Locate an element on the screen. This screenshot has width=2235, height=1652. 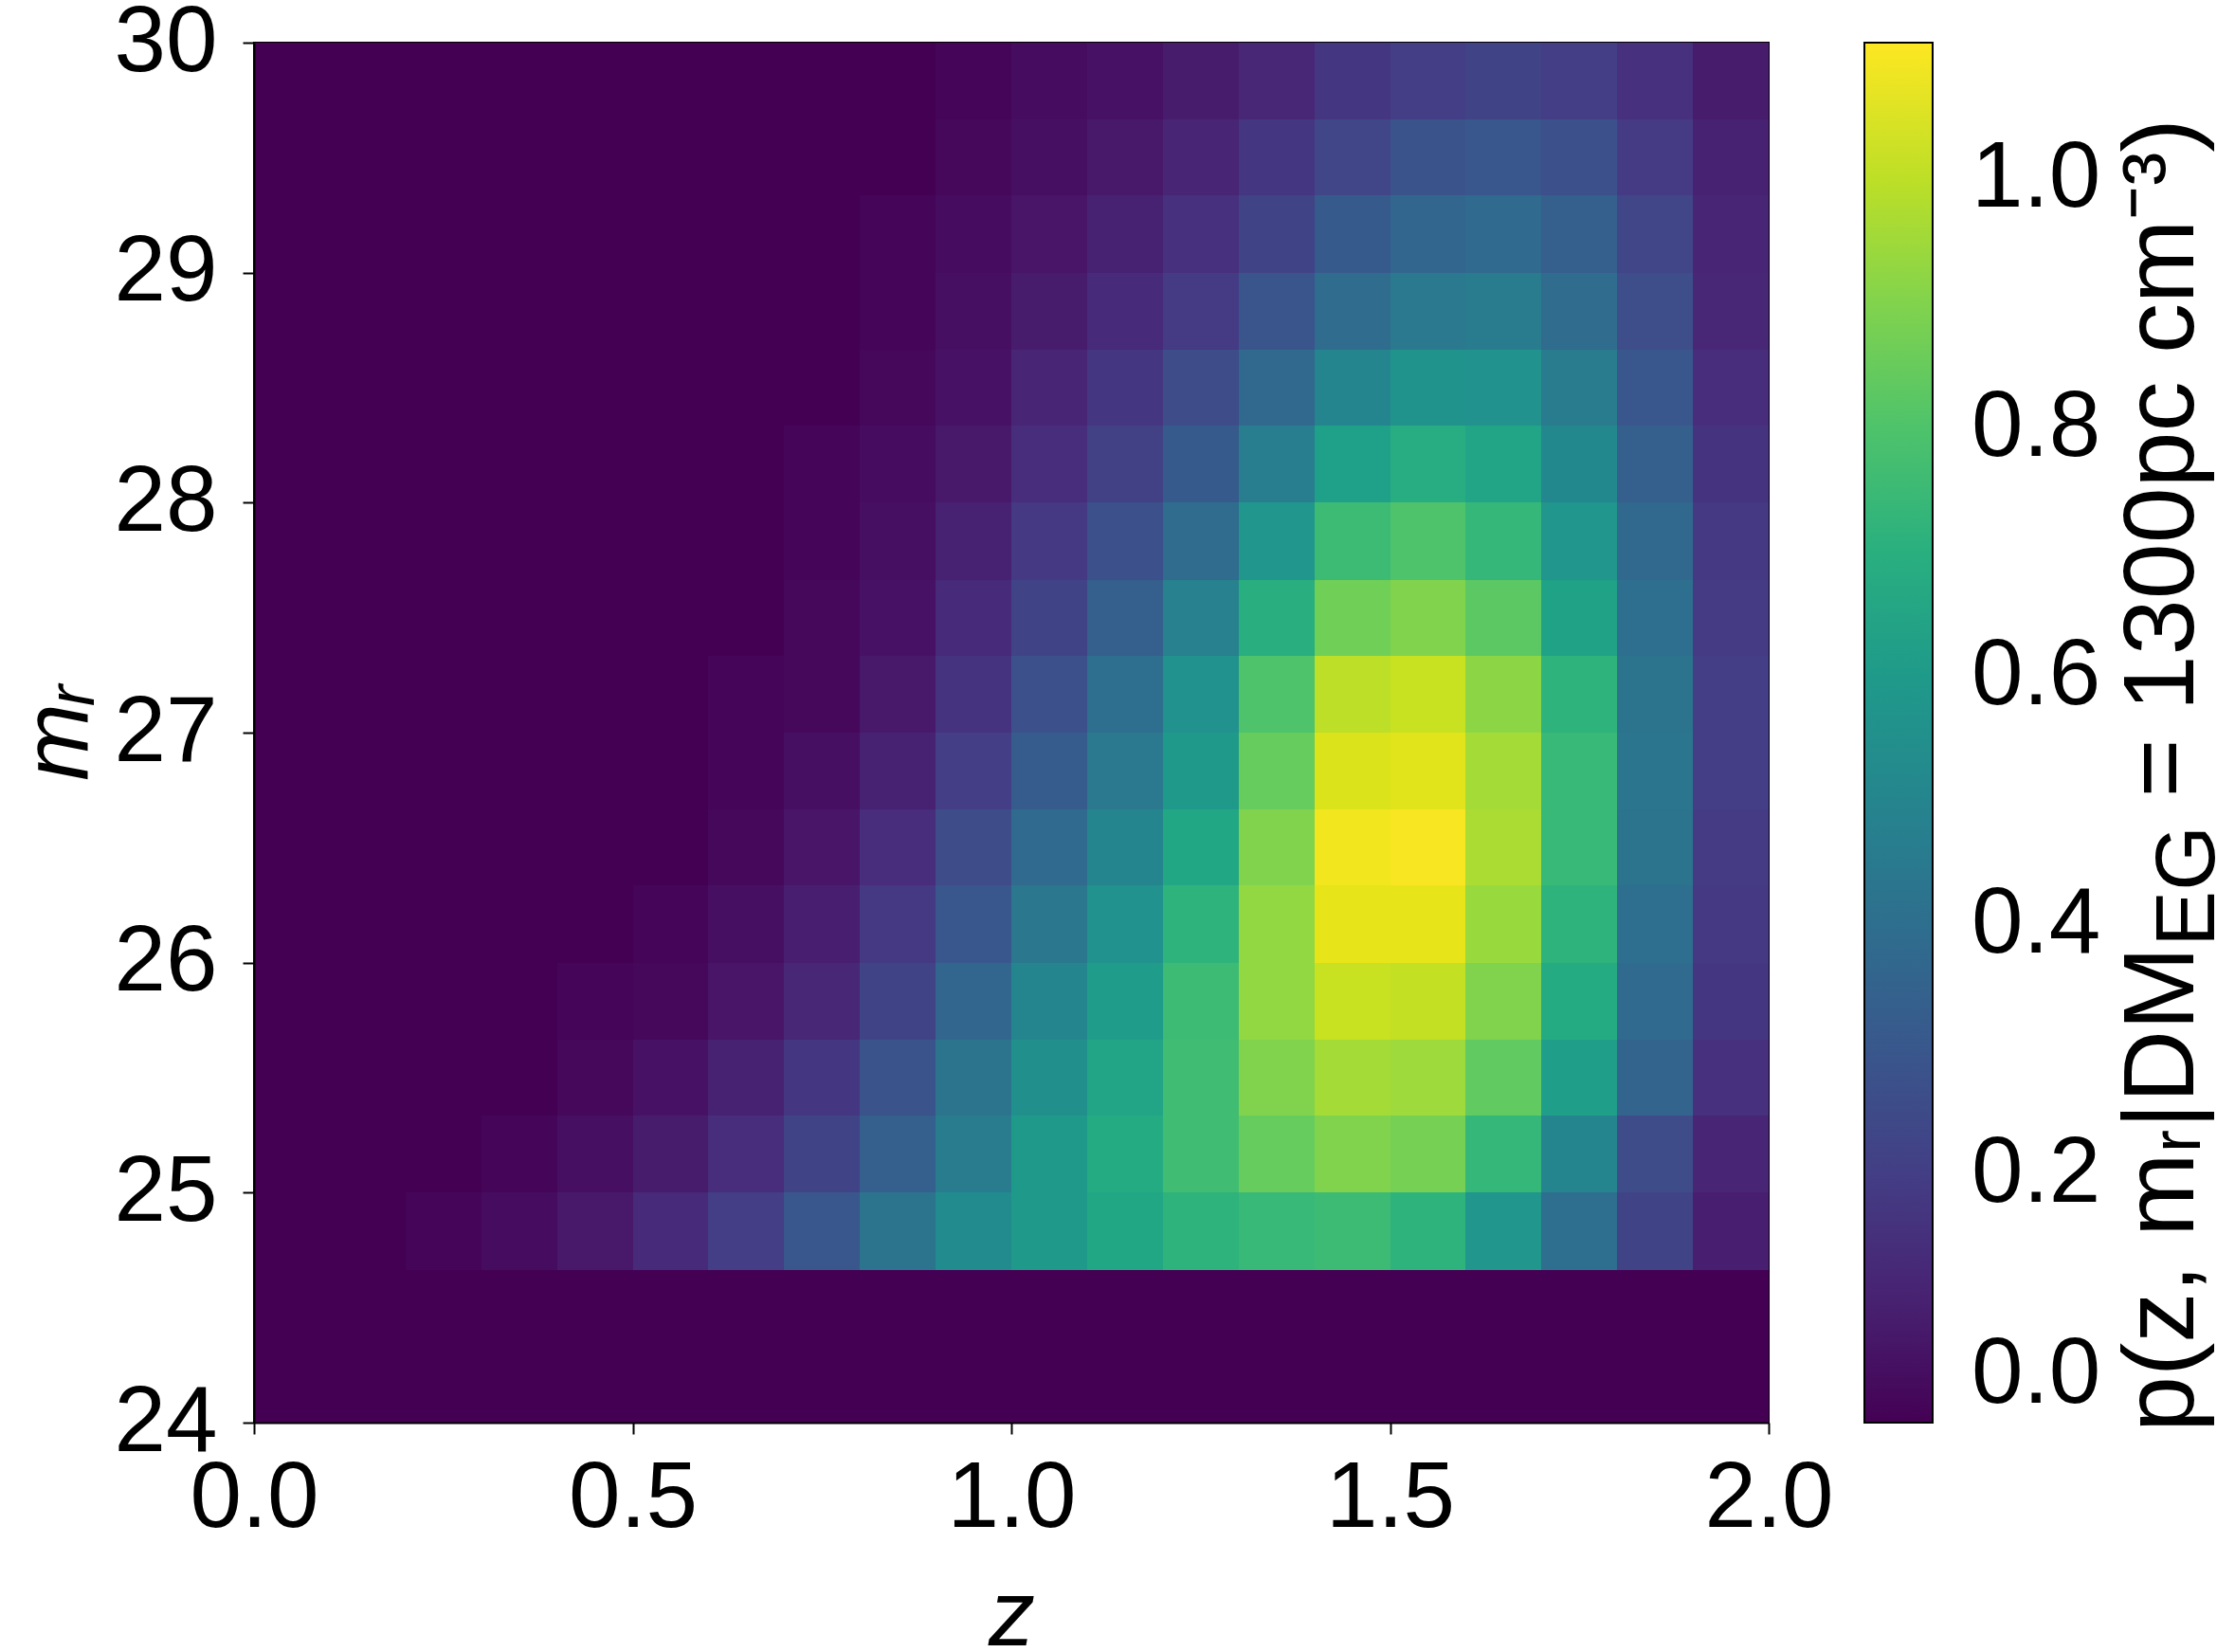
color-bar-label: 0.8 is located at coordinates (2036, 424).